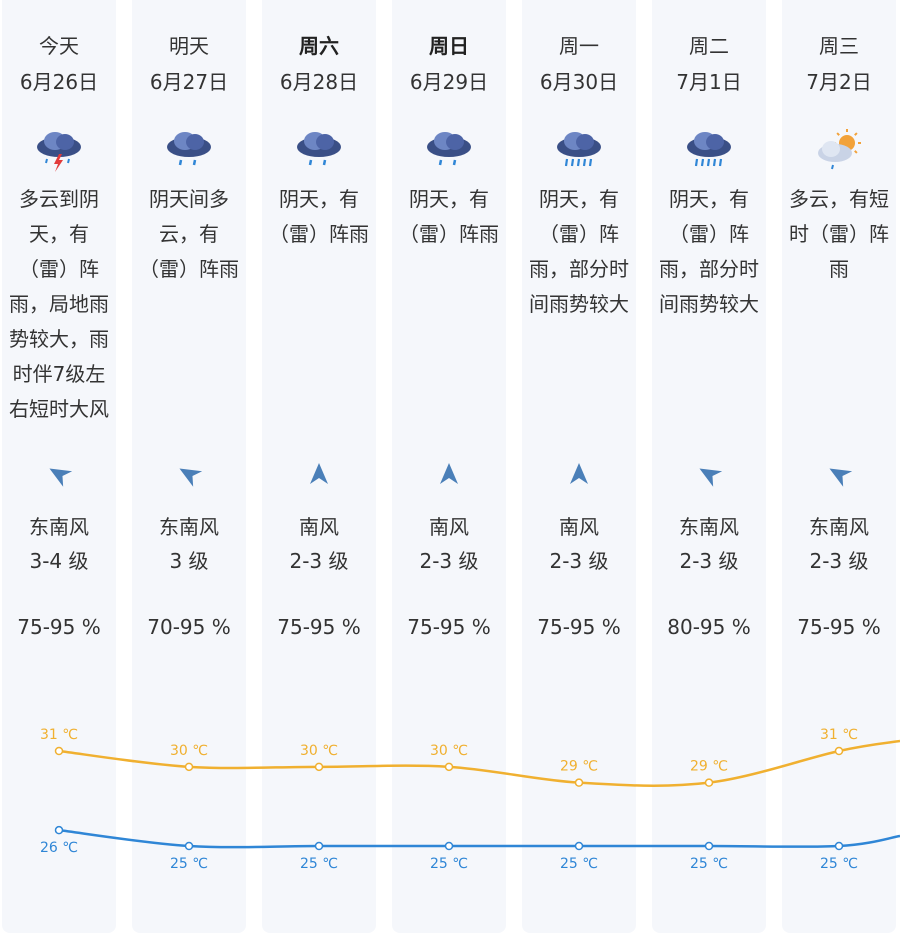  I want to click on forecast-day-column: 周日 6月29日阴天，有（雷）阵雨南风 2-3 级 75-95 %, so click(449, 466).